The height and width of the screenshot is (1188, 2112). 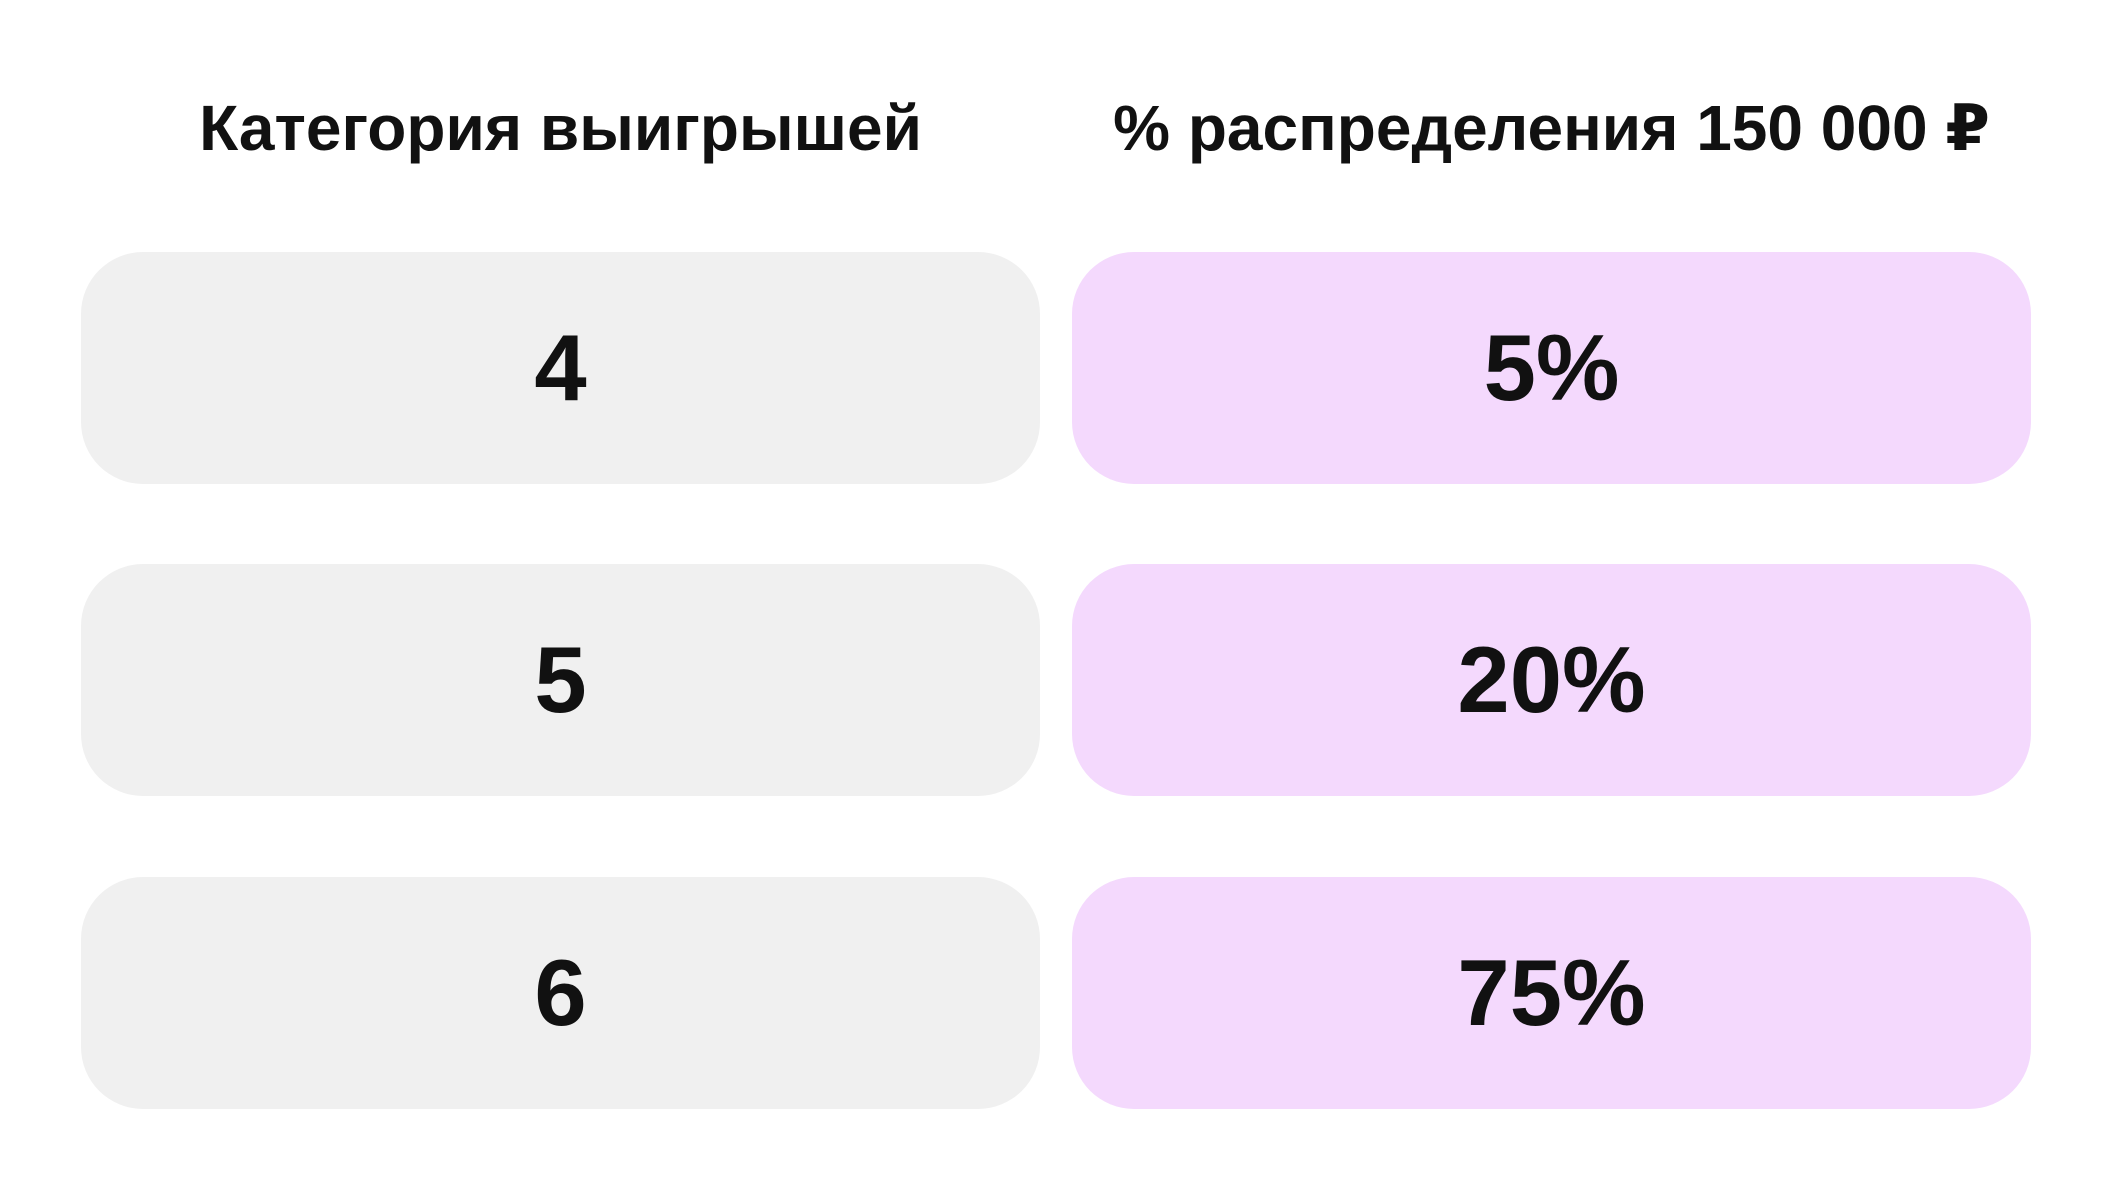 What do you see at coordinates (560, 993) in the screenshot?
I see `category-cell: 6` at bounding box center [560, 993].